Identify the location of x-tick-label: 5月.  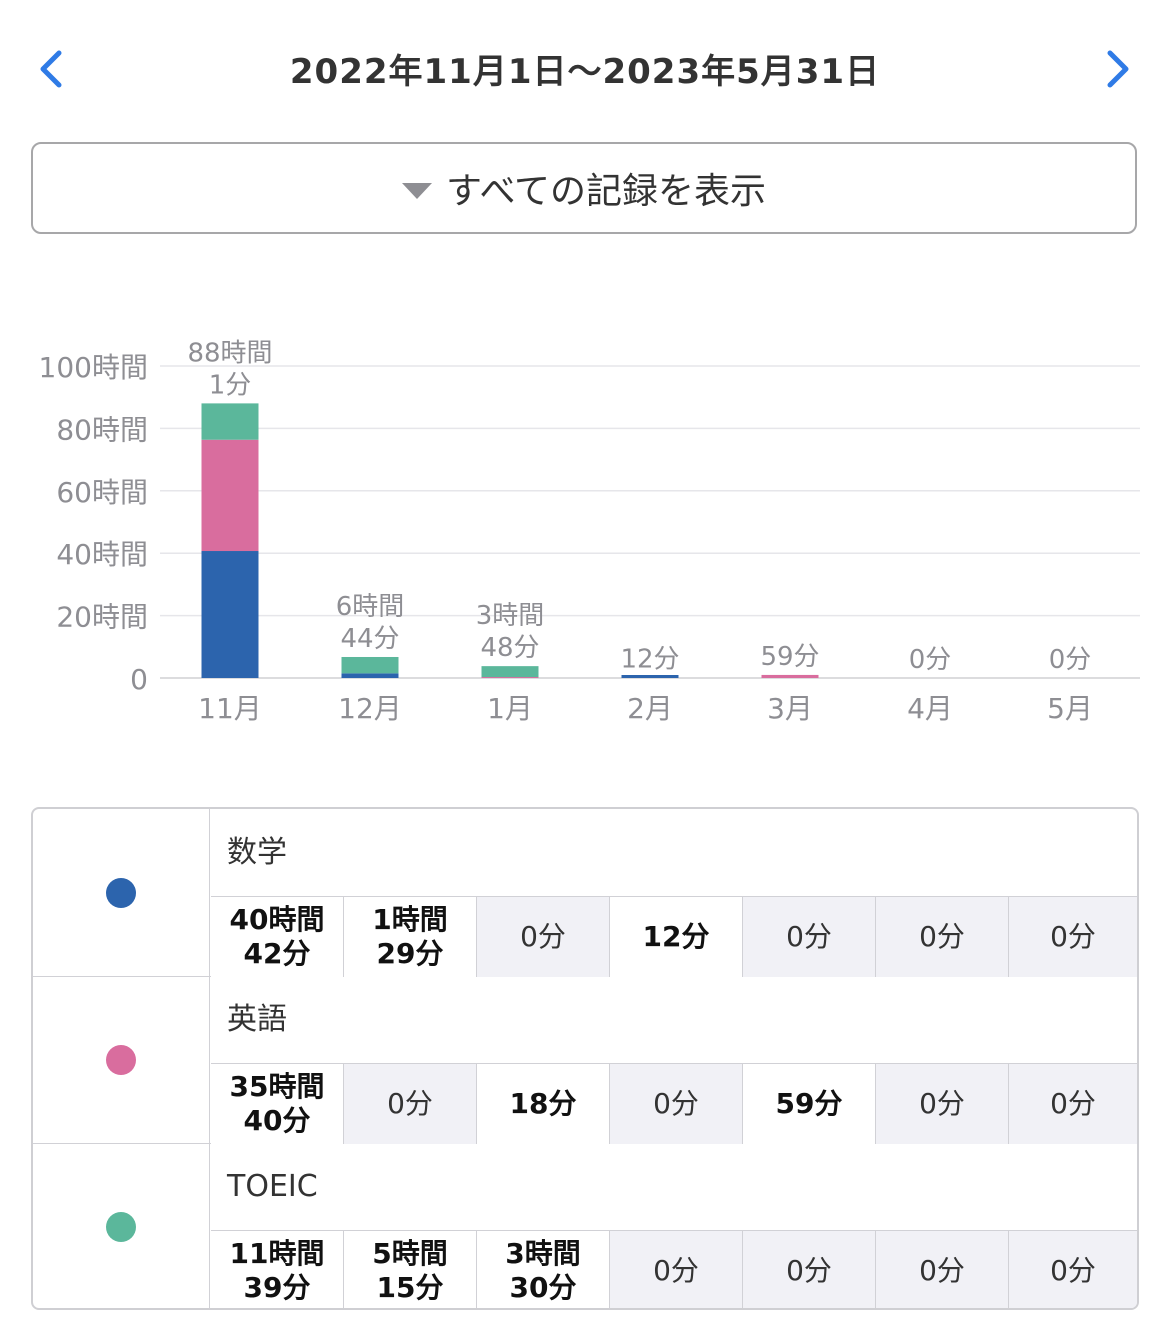
(1070, 708).